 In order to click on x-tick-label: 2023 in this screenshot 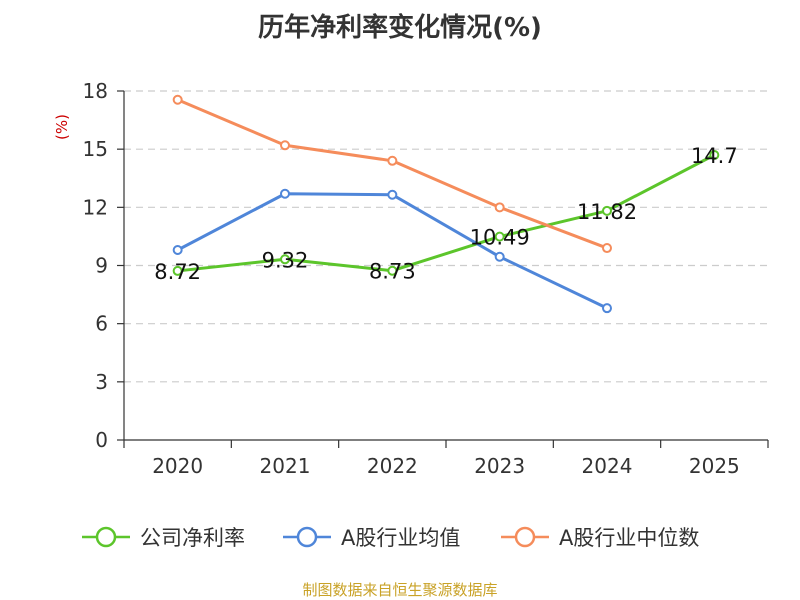, I will do `click(499, 466)`.